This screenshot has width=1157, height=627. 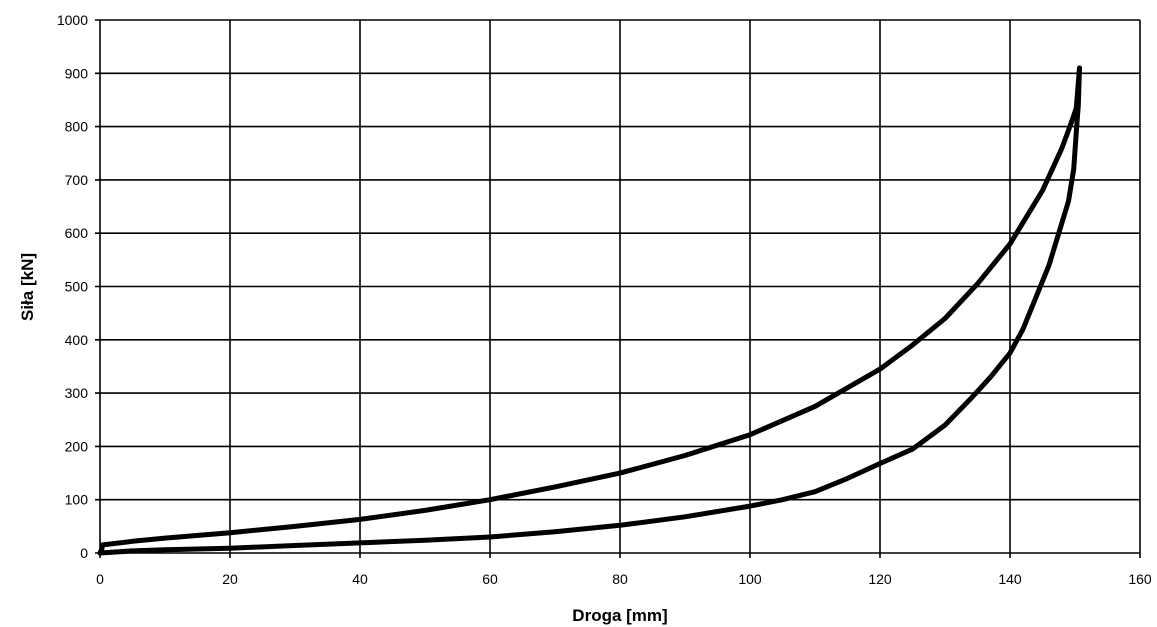 What do you see at coordinates (77, 340) in the screenshot?
I see `y-tick-label-4: 400` at bounding box center [77, 340].